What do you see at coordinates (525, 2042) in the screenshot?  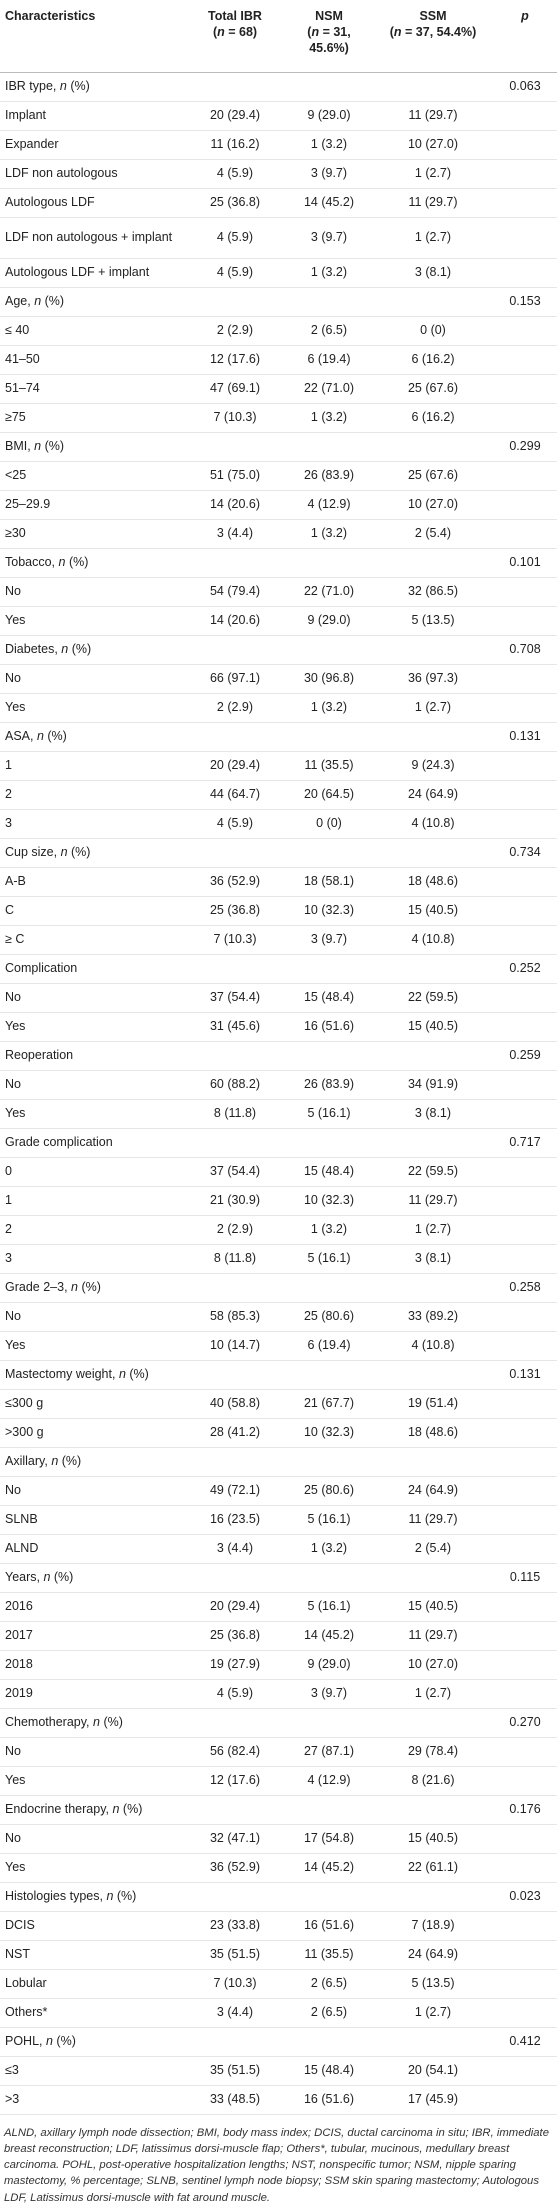 I see `p-value: 0.412` at bounding box center [525, 2042].